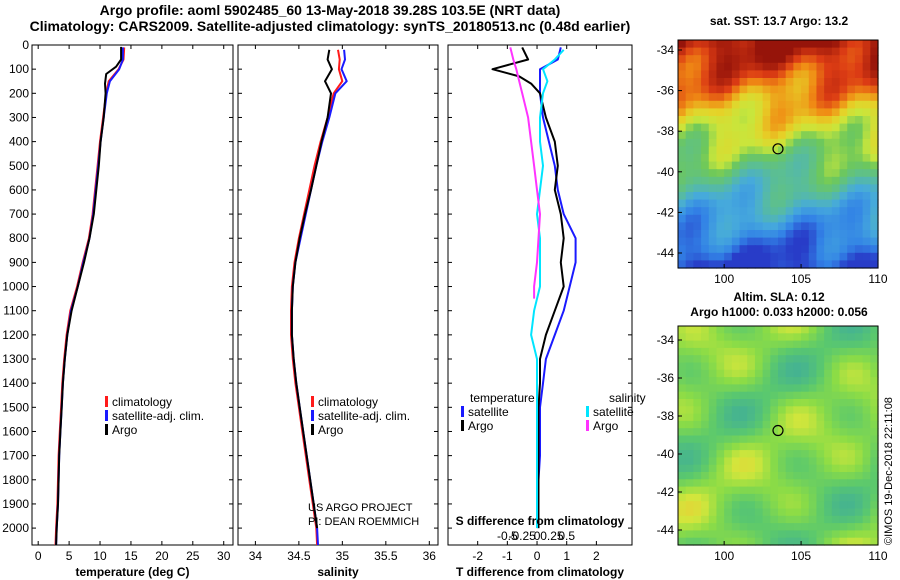 The image size is (900, 580). Describe the element at coordinates (15, 504) in the screenshot. I see `depth-tick-label: 1900` at that location.